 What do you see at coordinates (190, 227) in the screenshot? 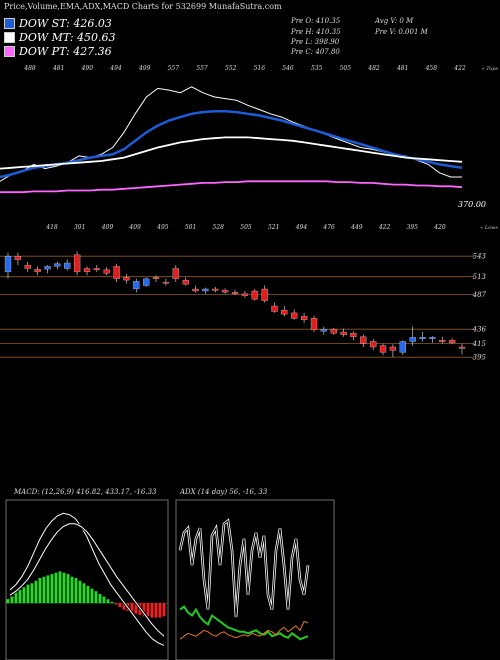
I see `bottom-label-5: 501` at bounding box center [190, 227].